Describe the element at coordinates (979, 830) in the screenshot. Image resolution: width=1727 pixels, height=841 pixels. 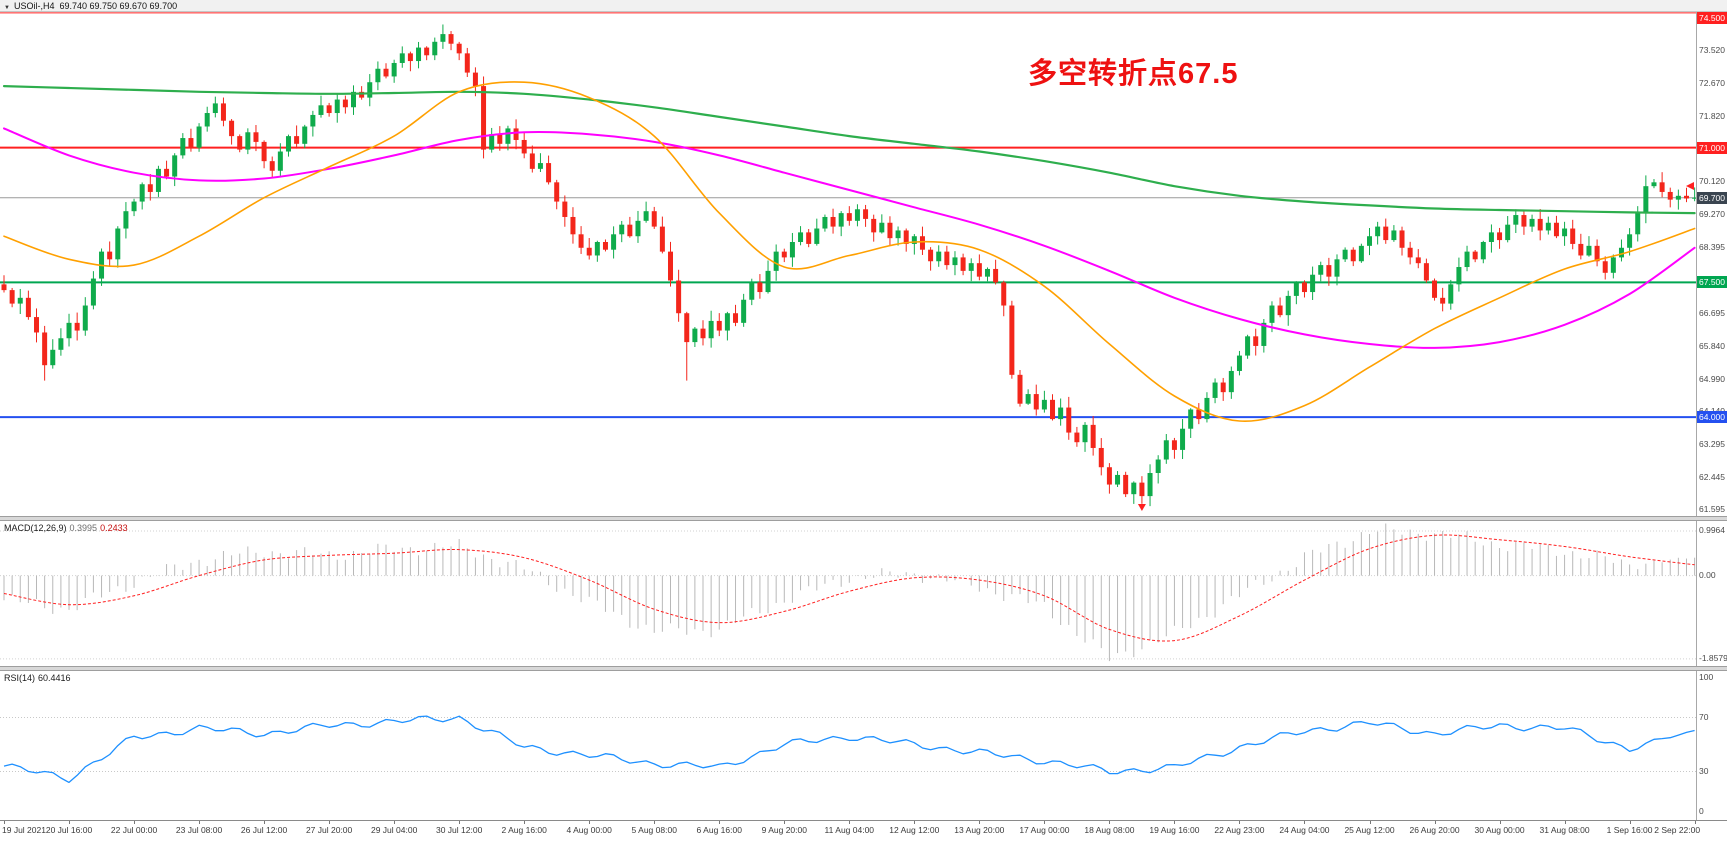
I see `time-label: 13 Aug 20:00` at that location.